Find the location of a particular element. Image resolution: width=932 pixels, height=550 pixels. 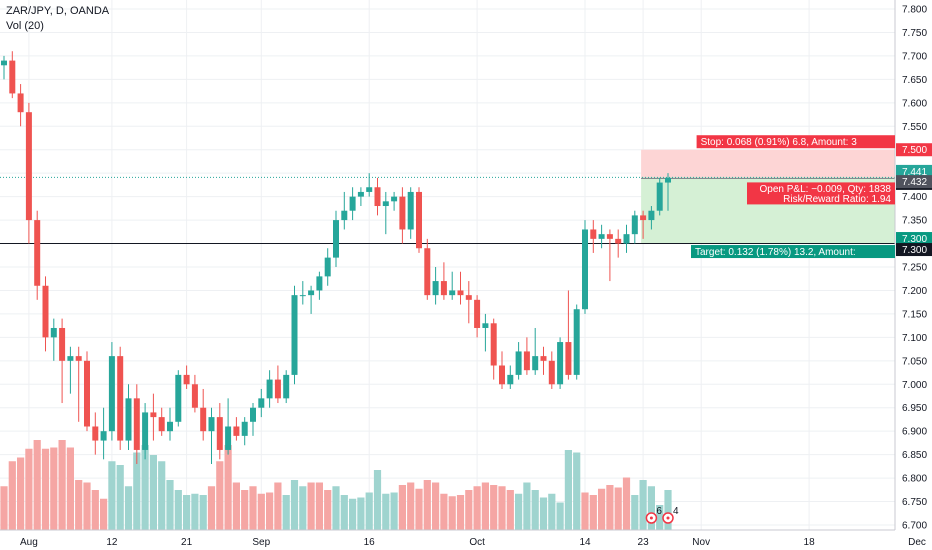

y-tick-label: 7.350 is located at coordinates (914, 221).